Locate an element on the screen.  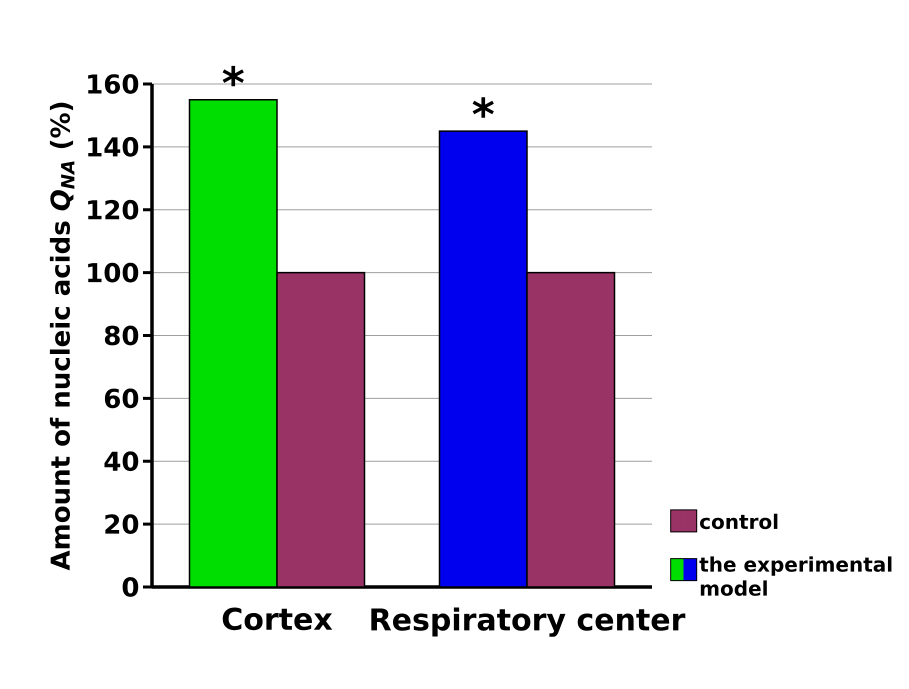
legend-label: control is located at coordinates (739, 522).